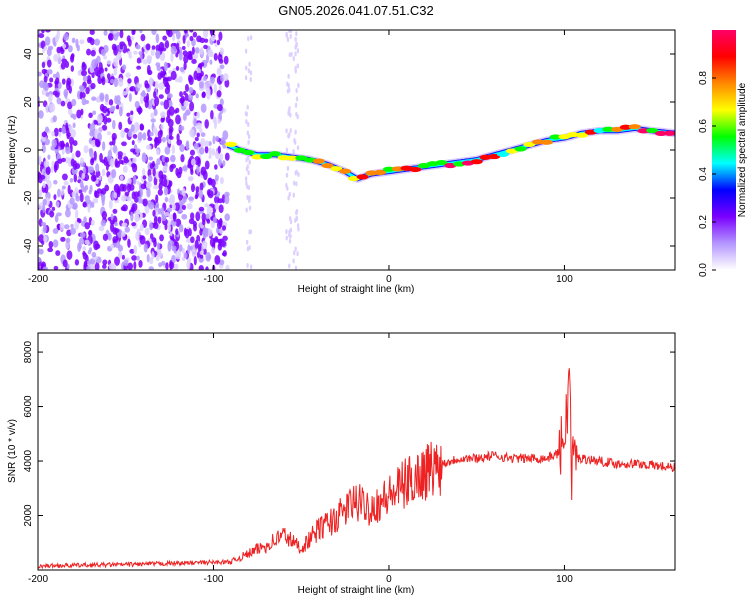 The width and height of the screenshot is (750, 600). What do you see at coordinates (389, 279) in the screenshot?
I see `spectrogram-xtick-label: 0` at bounding box center [389, 279].